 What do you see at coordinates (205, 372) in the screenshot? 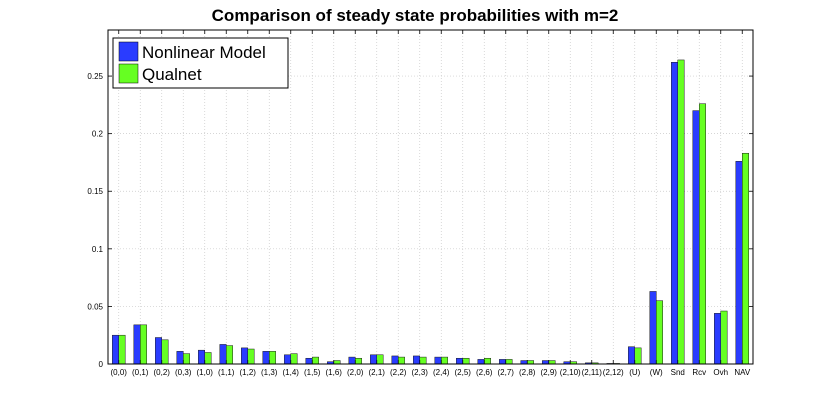
I see `x-tick-label: (1,0)` at bounding box center [205, 372].